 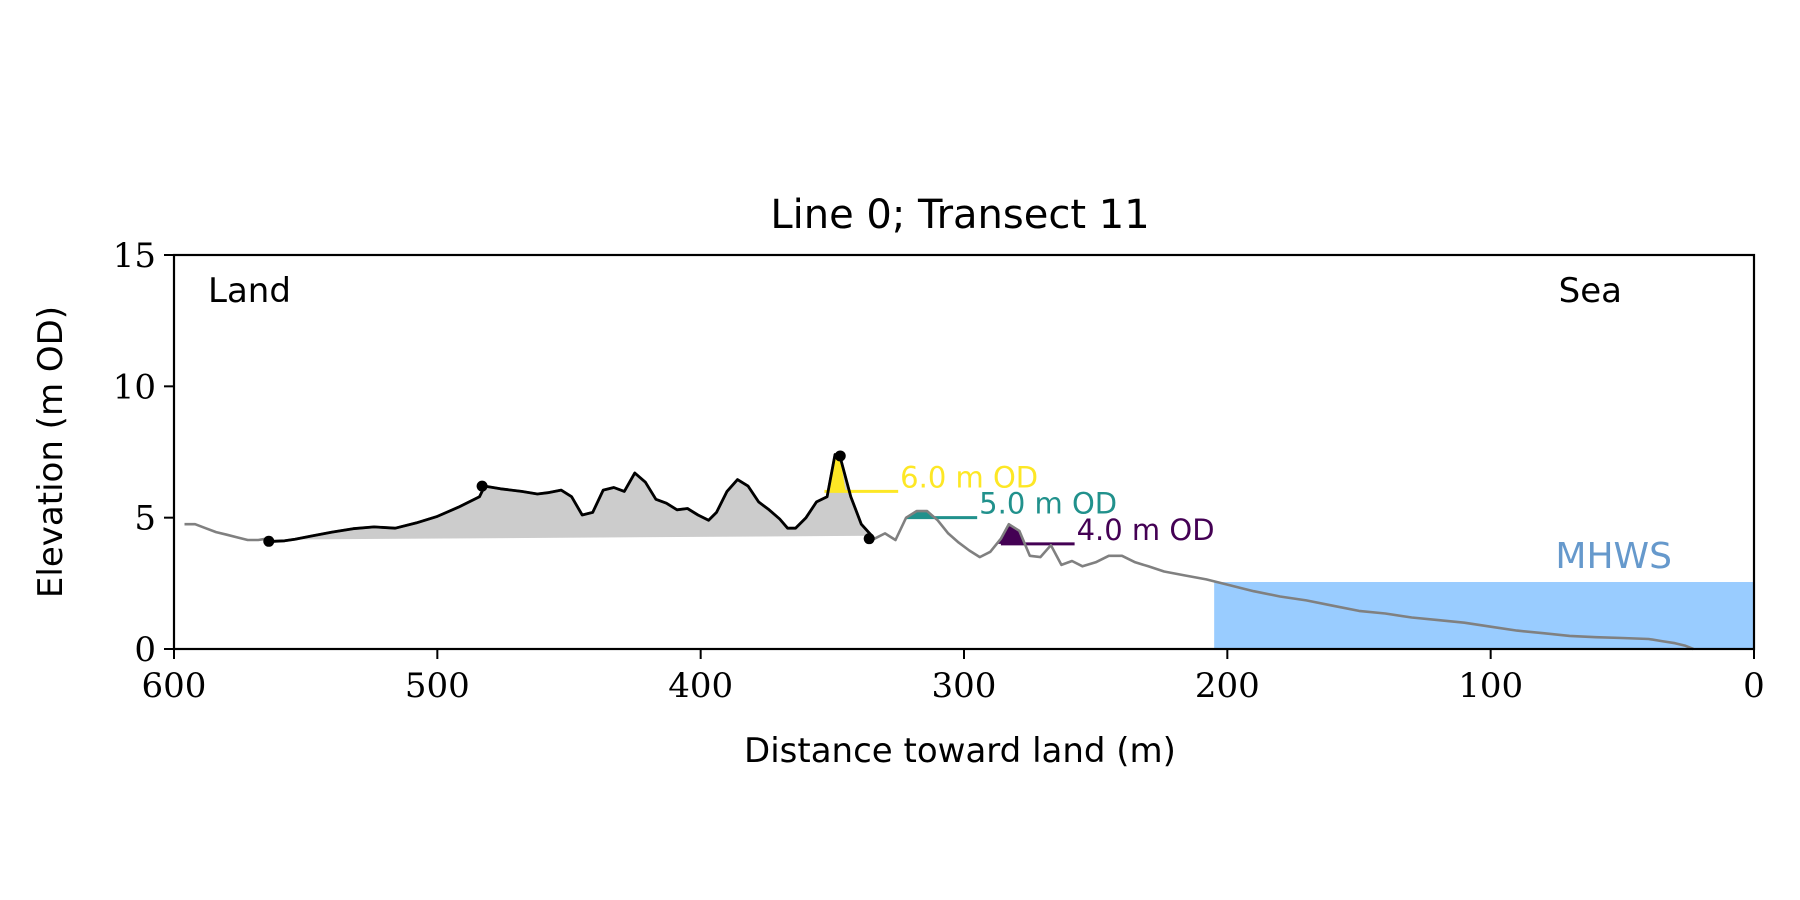 I want to click on threshold-label-2: 4.0 m OD, so click(x=1146, y=530).